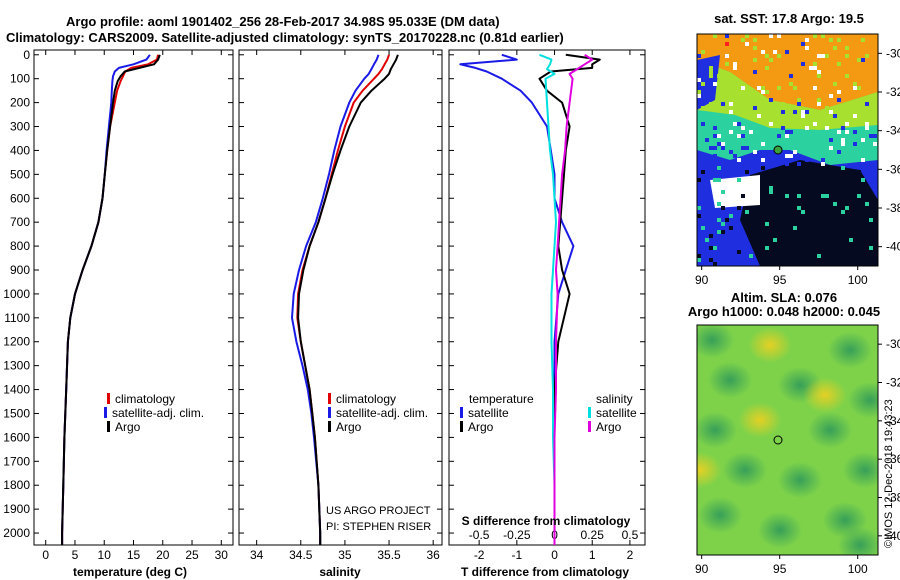 The width and height of the screenshot is (900, 580). I want to click on depth-tick-label: 300, so click(20, 127).